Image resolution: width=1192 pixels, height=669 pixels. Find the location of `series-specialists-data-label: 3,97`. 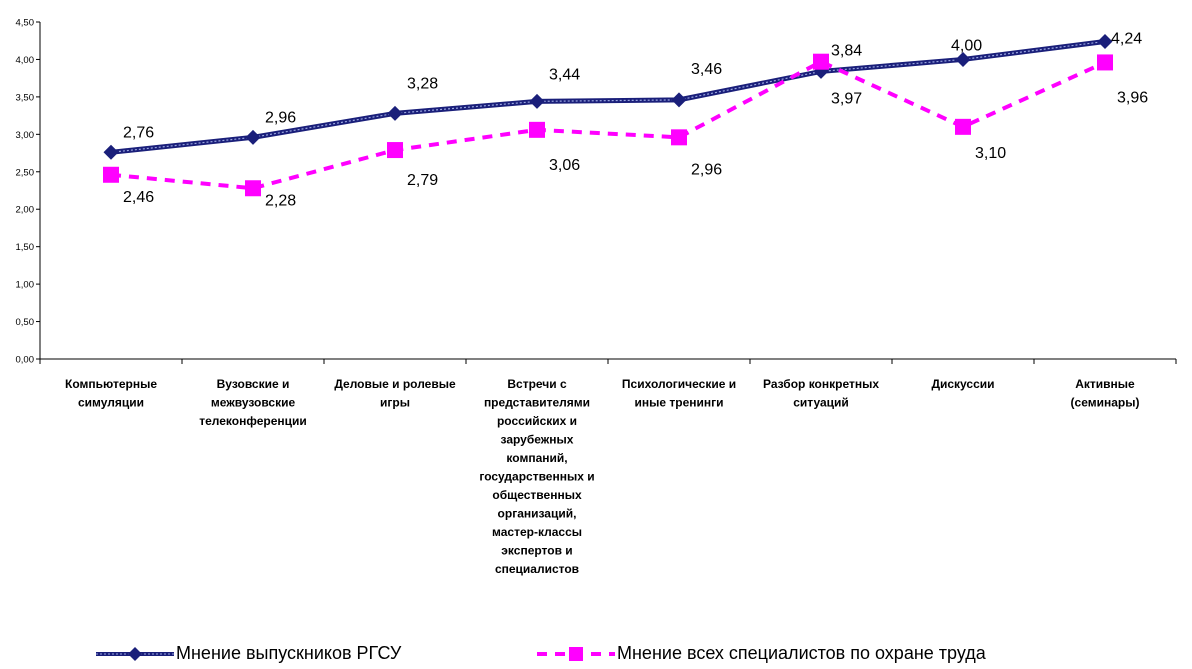

series-specialists-data-label: 3,97 is located at coordinates (846, 99).